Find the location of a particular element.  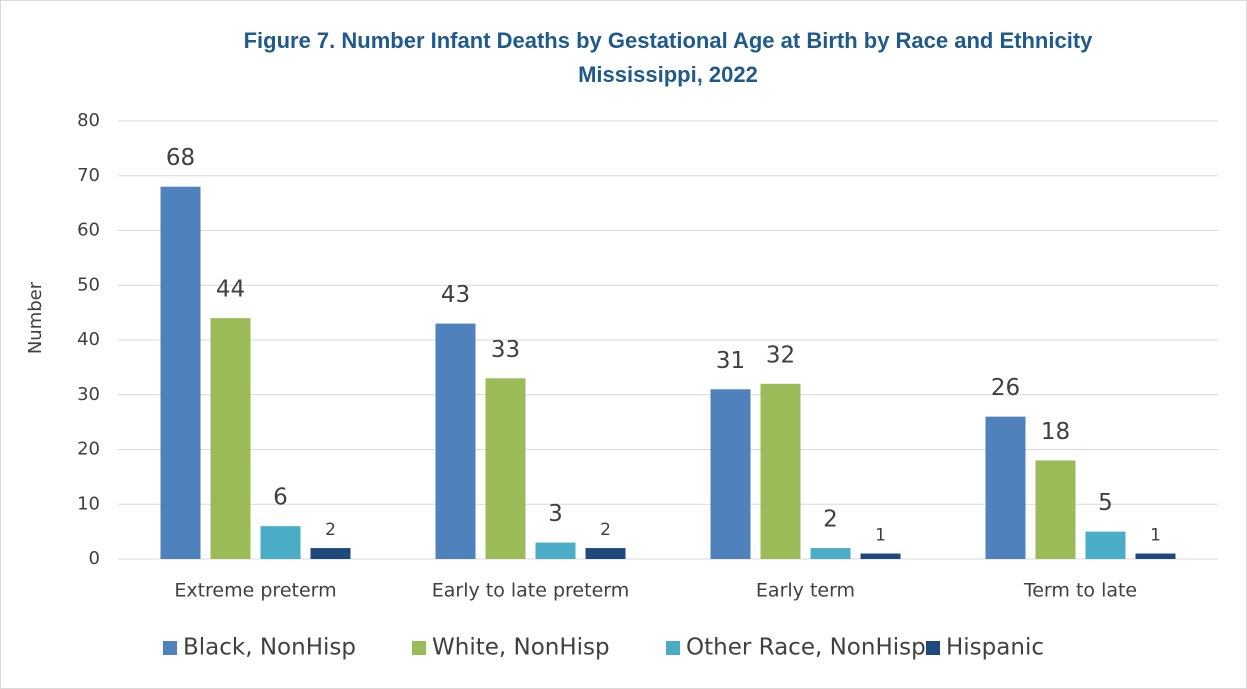

legend-label: White, NonHisp is located at coordinates (521, 648).